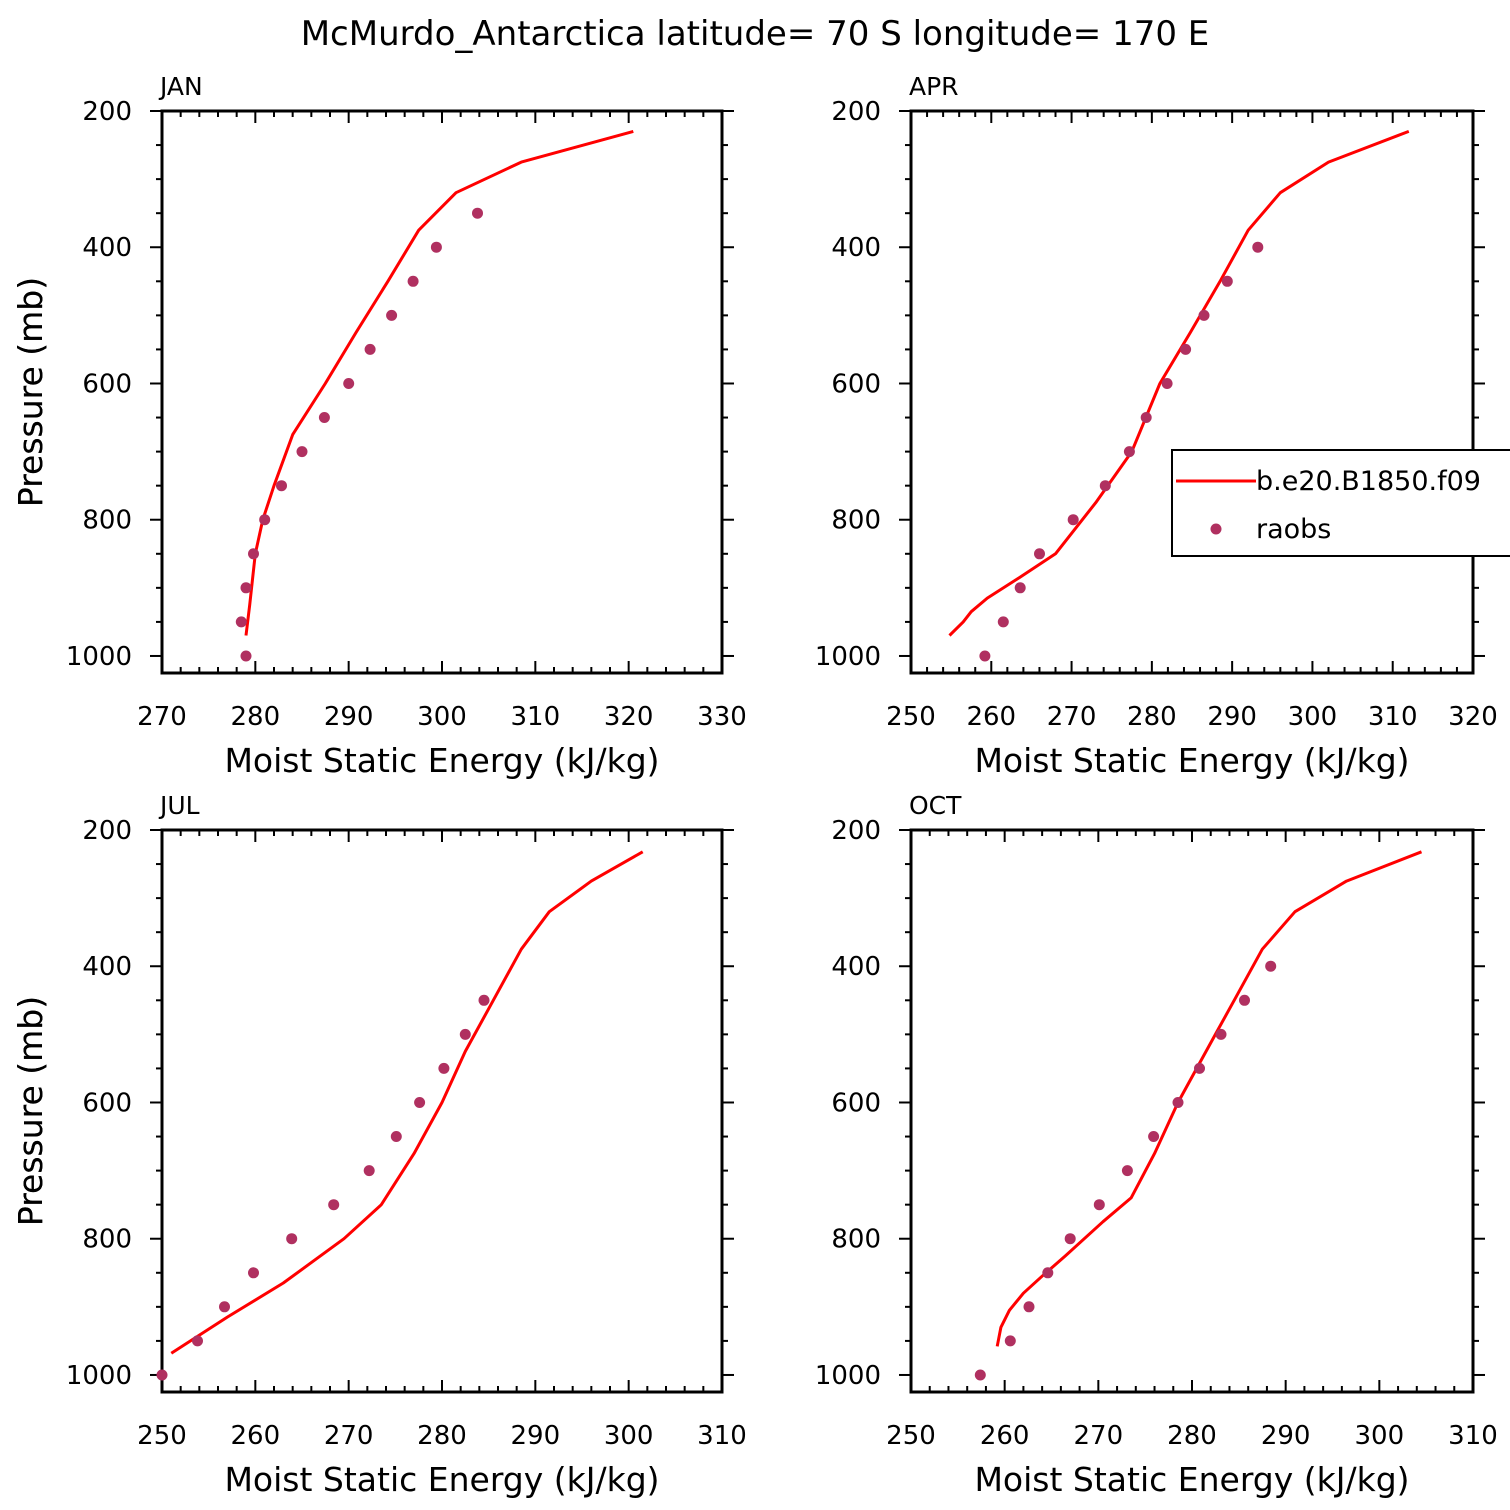  I want to click on legend-box, so click(1340, 503).